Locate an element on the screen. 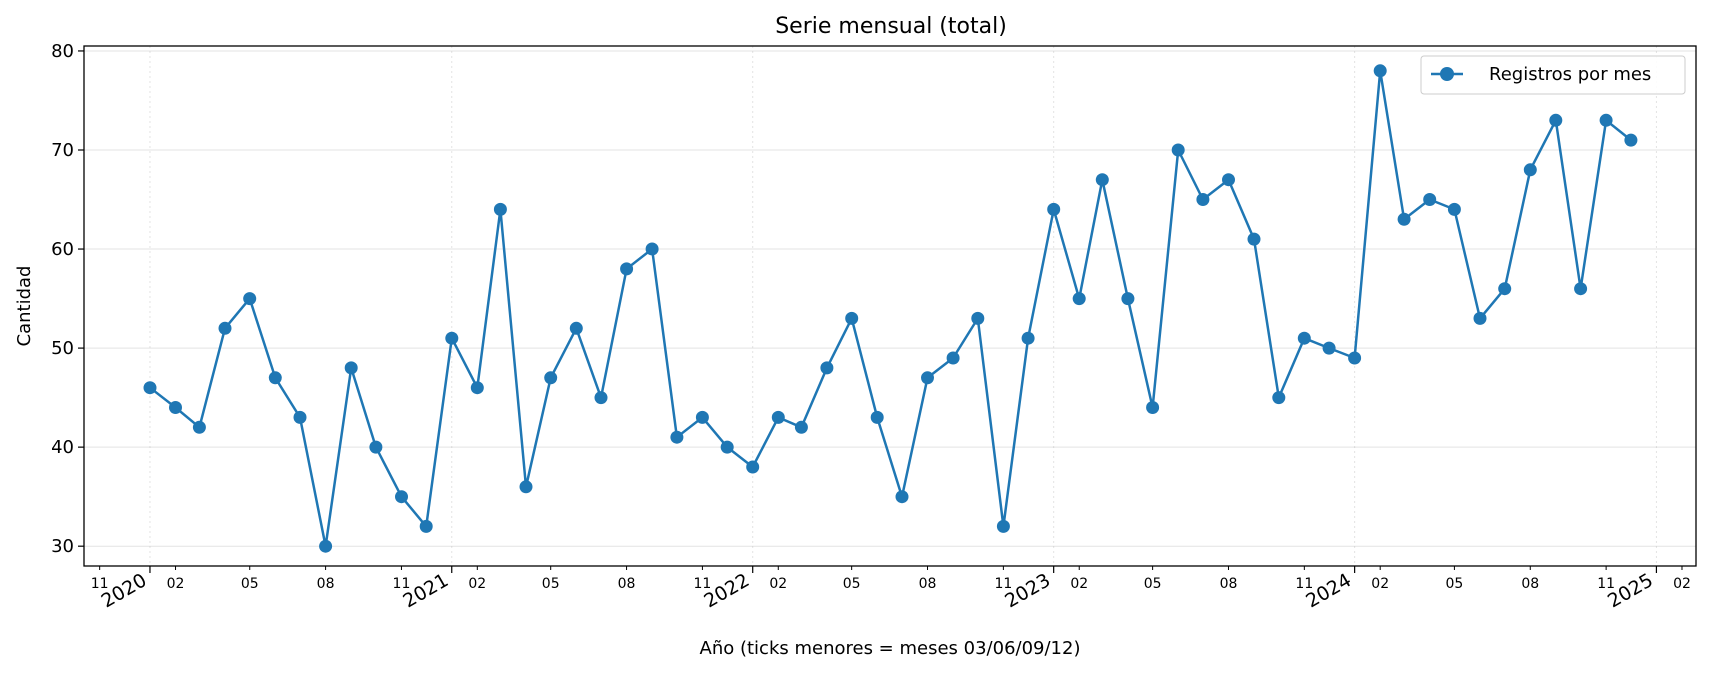 Image resolution: width=1709 pixels, height=674 pixels. legend: Registros por mes is located at coordinates (1553, 75).